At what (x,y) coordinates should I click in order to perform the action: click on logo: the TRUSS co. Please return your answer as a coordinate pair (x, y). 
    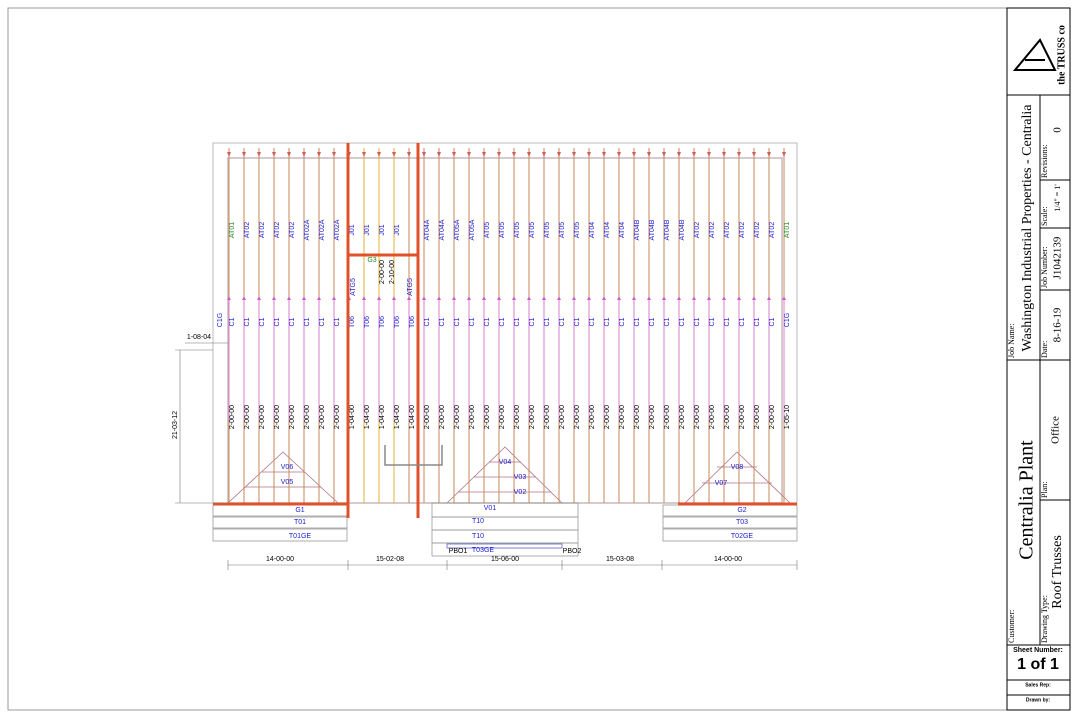
    Looking at the image, I should click on (1061, 55).